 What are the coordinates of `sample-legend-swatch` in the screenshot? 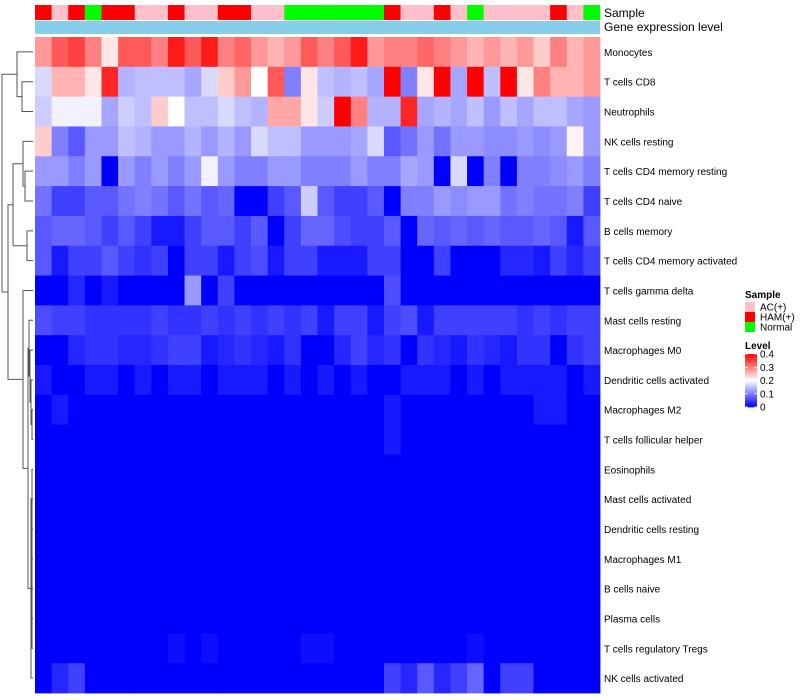 It's located at (750, 307).